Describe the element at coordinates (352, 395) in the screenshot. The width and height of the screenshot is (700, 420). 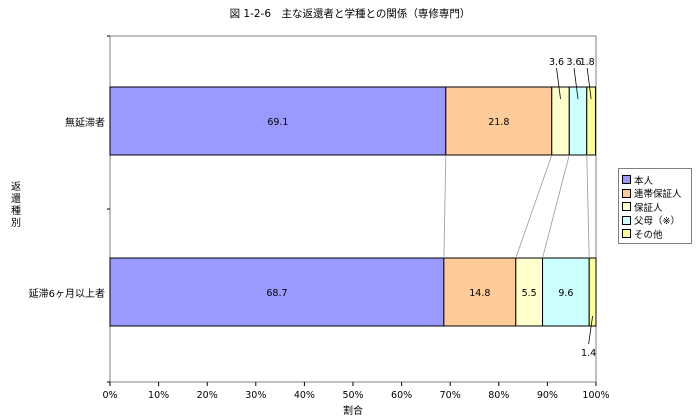
I see `x-tick-label: 50%` at that location.